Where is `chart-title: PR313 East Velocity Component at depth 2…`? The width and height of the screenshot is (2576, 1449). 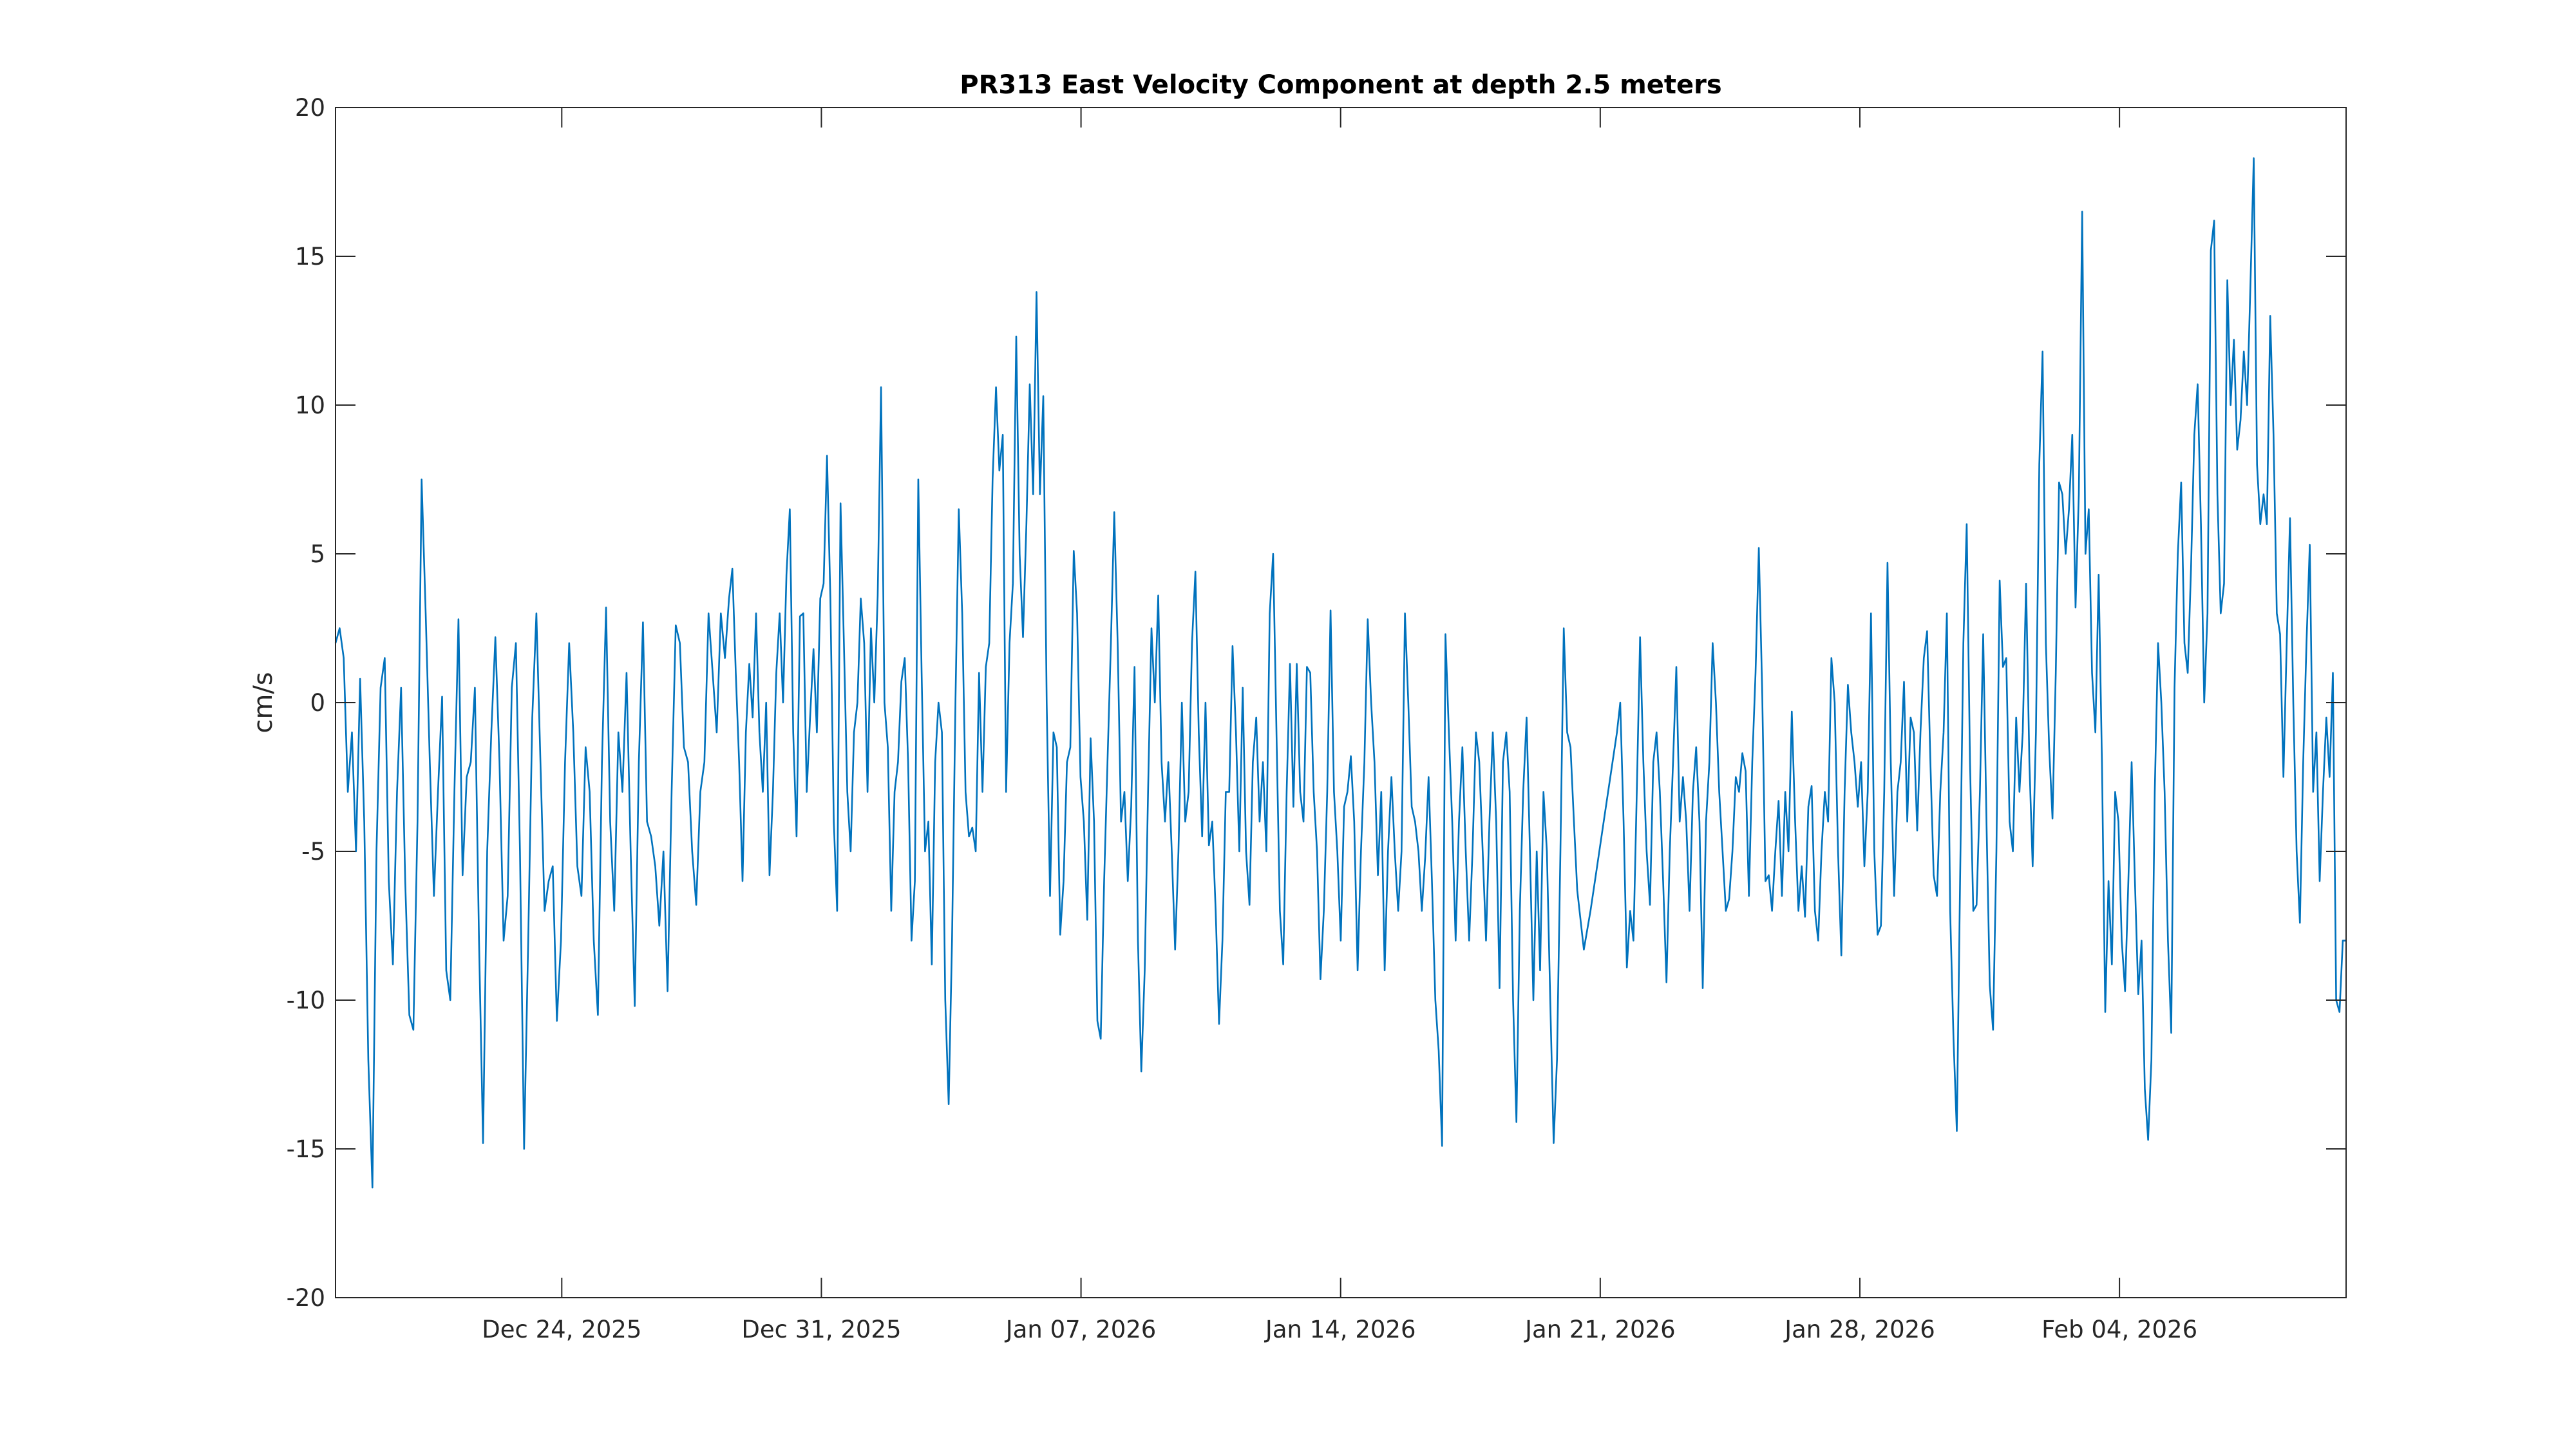
chart-title: PR313 East Velocity Component at depth 2… is located at coordinates (1341, 85).